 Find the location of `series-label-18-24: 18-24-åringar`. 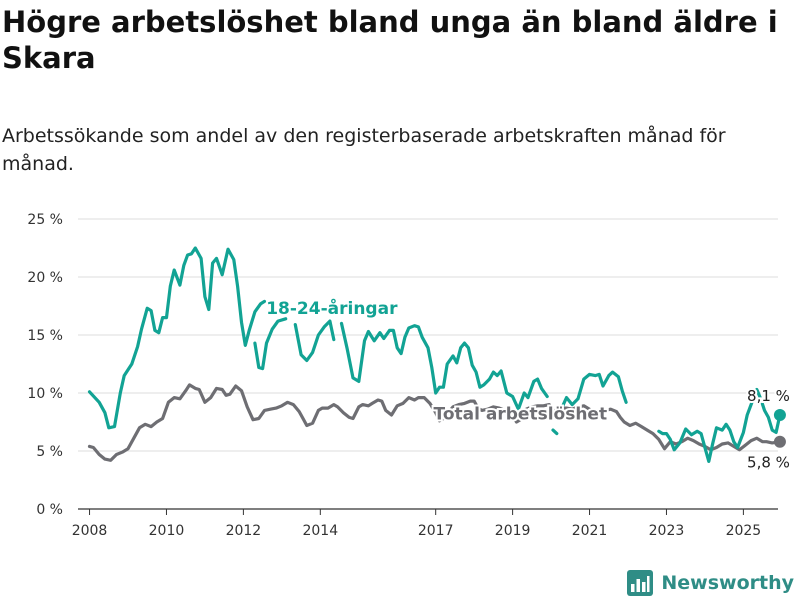

series-label-18-24: 18-24-åringar is located at coordinates (332, 308).